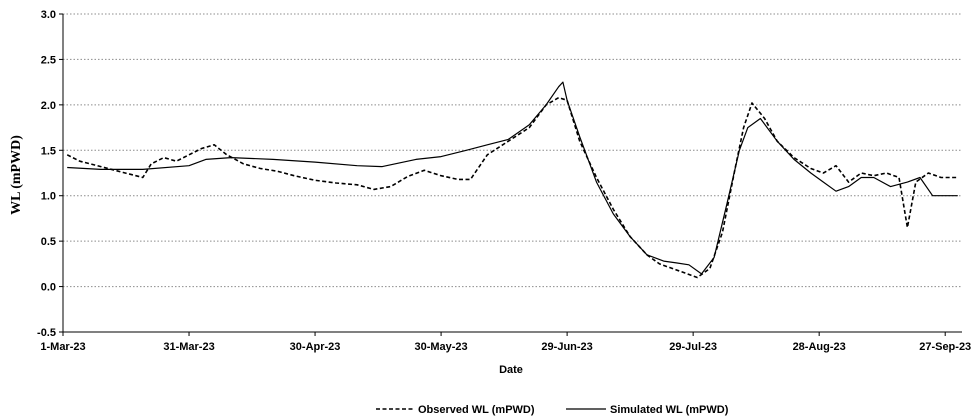  What do you see at coordinates (440, 347) in the screenshot?
I see `x-tick-label-3: 30-May-23` at bounding box center [440, 347].